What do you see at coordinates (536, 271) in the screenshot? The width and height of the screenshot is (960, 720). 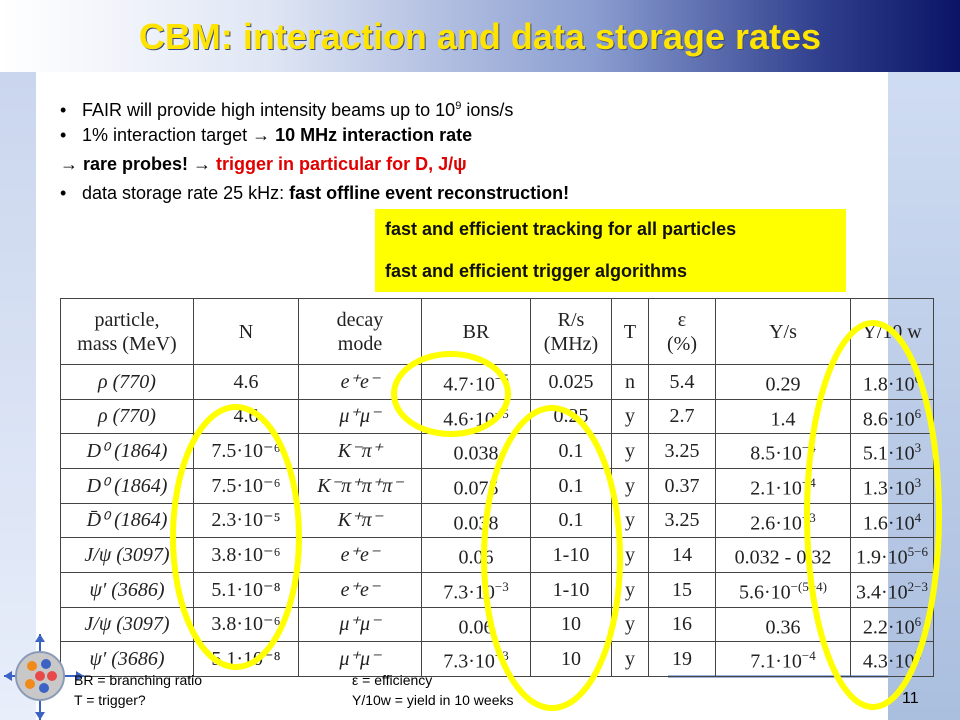 I see `highlight-line-trigger: fast and efficient trigger algorithms` at bounding box center [536, 271].